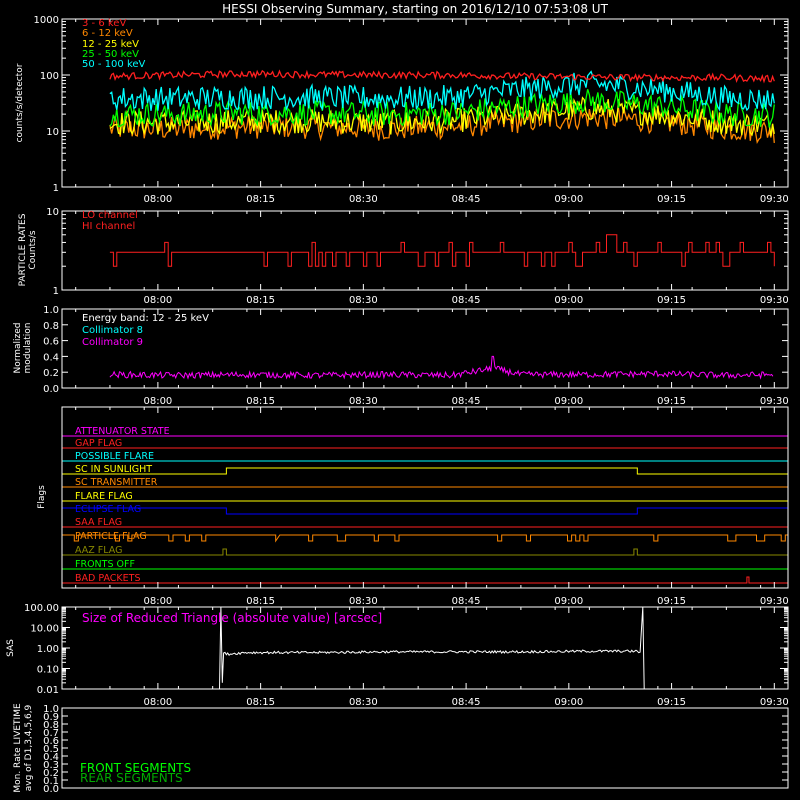  Describe the element at coordinates (108, 578) in the screenshot. I see `flag-label: BAD PACKETS` at that location.